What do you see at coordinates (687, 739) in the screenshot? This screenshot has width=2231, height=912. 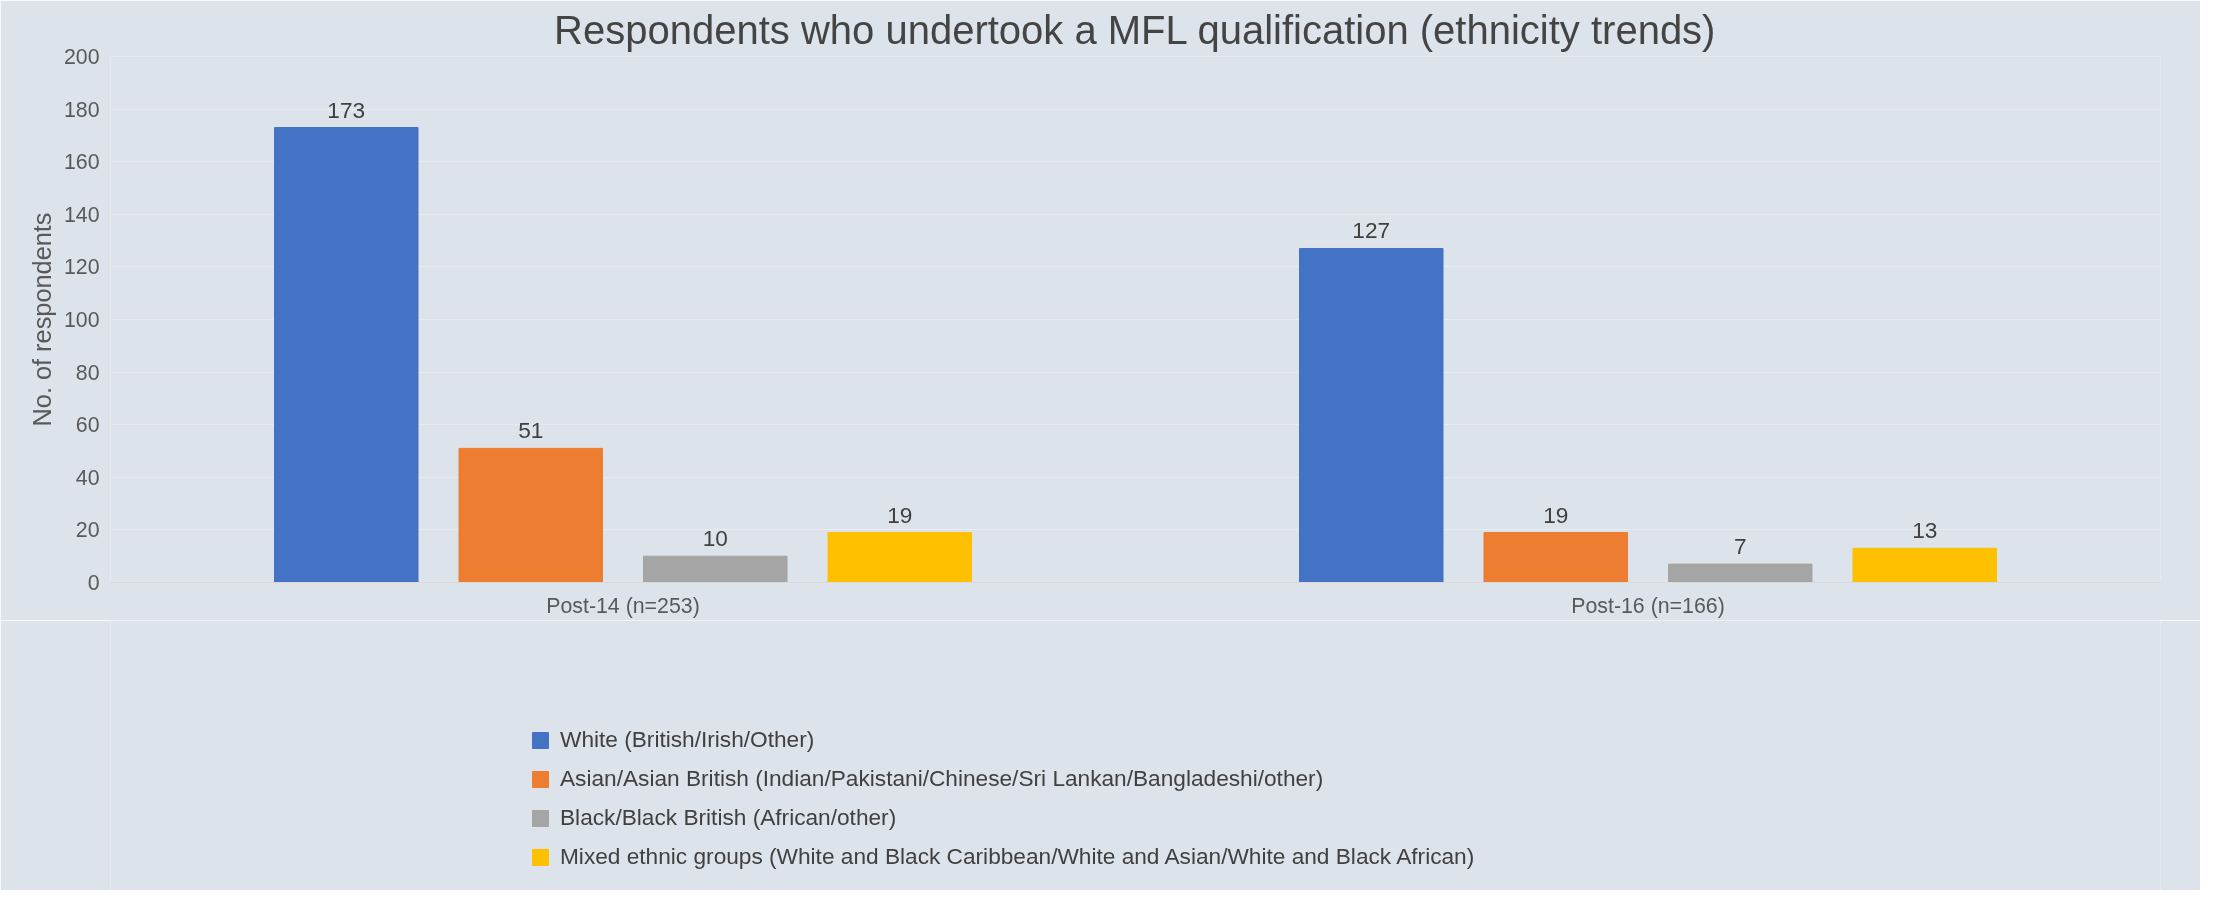 I see `legend-label: White (British/Irish/Other)` at bounding box center [687, 739].